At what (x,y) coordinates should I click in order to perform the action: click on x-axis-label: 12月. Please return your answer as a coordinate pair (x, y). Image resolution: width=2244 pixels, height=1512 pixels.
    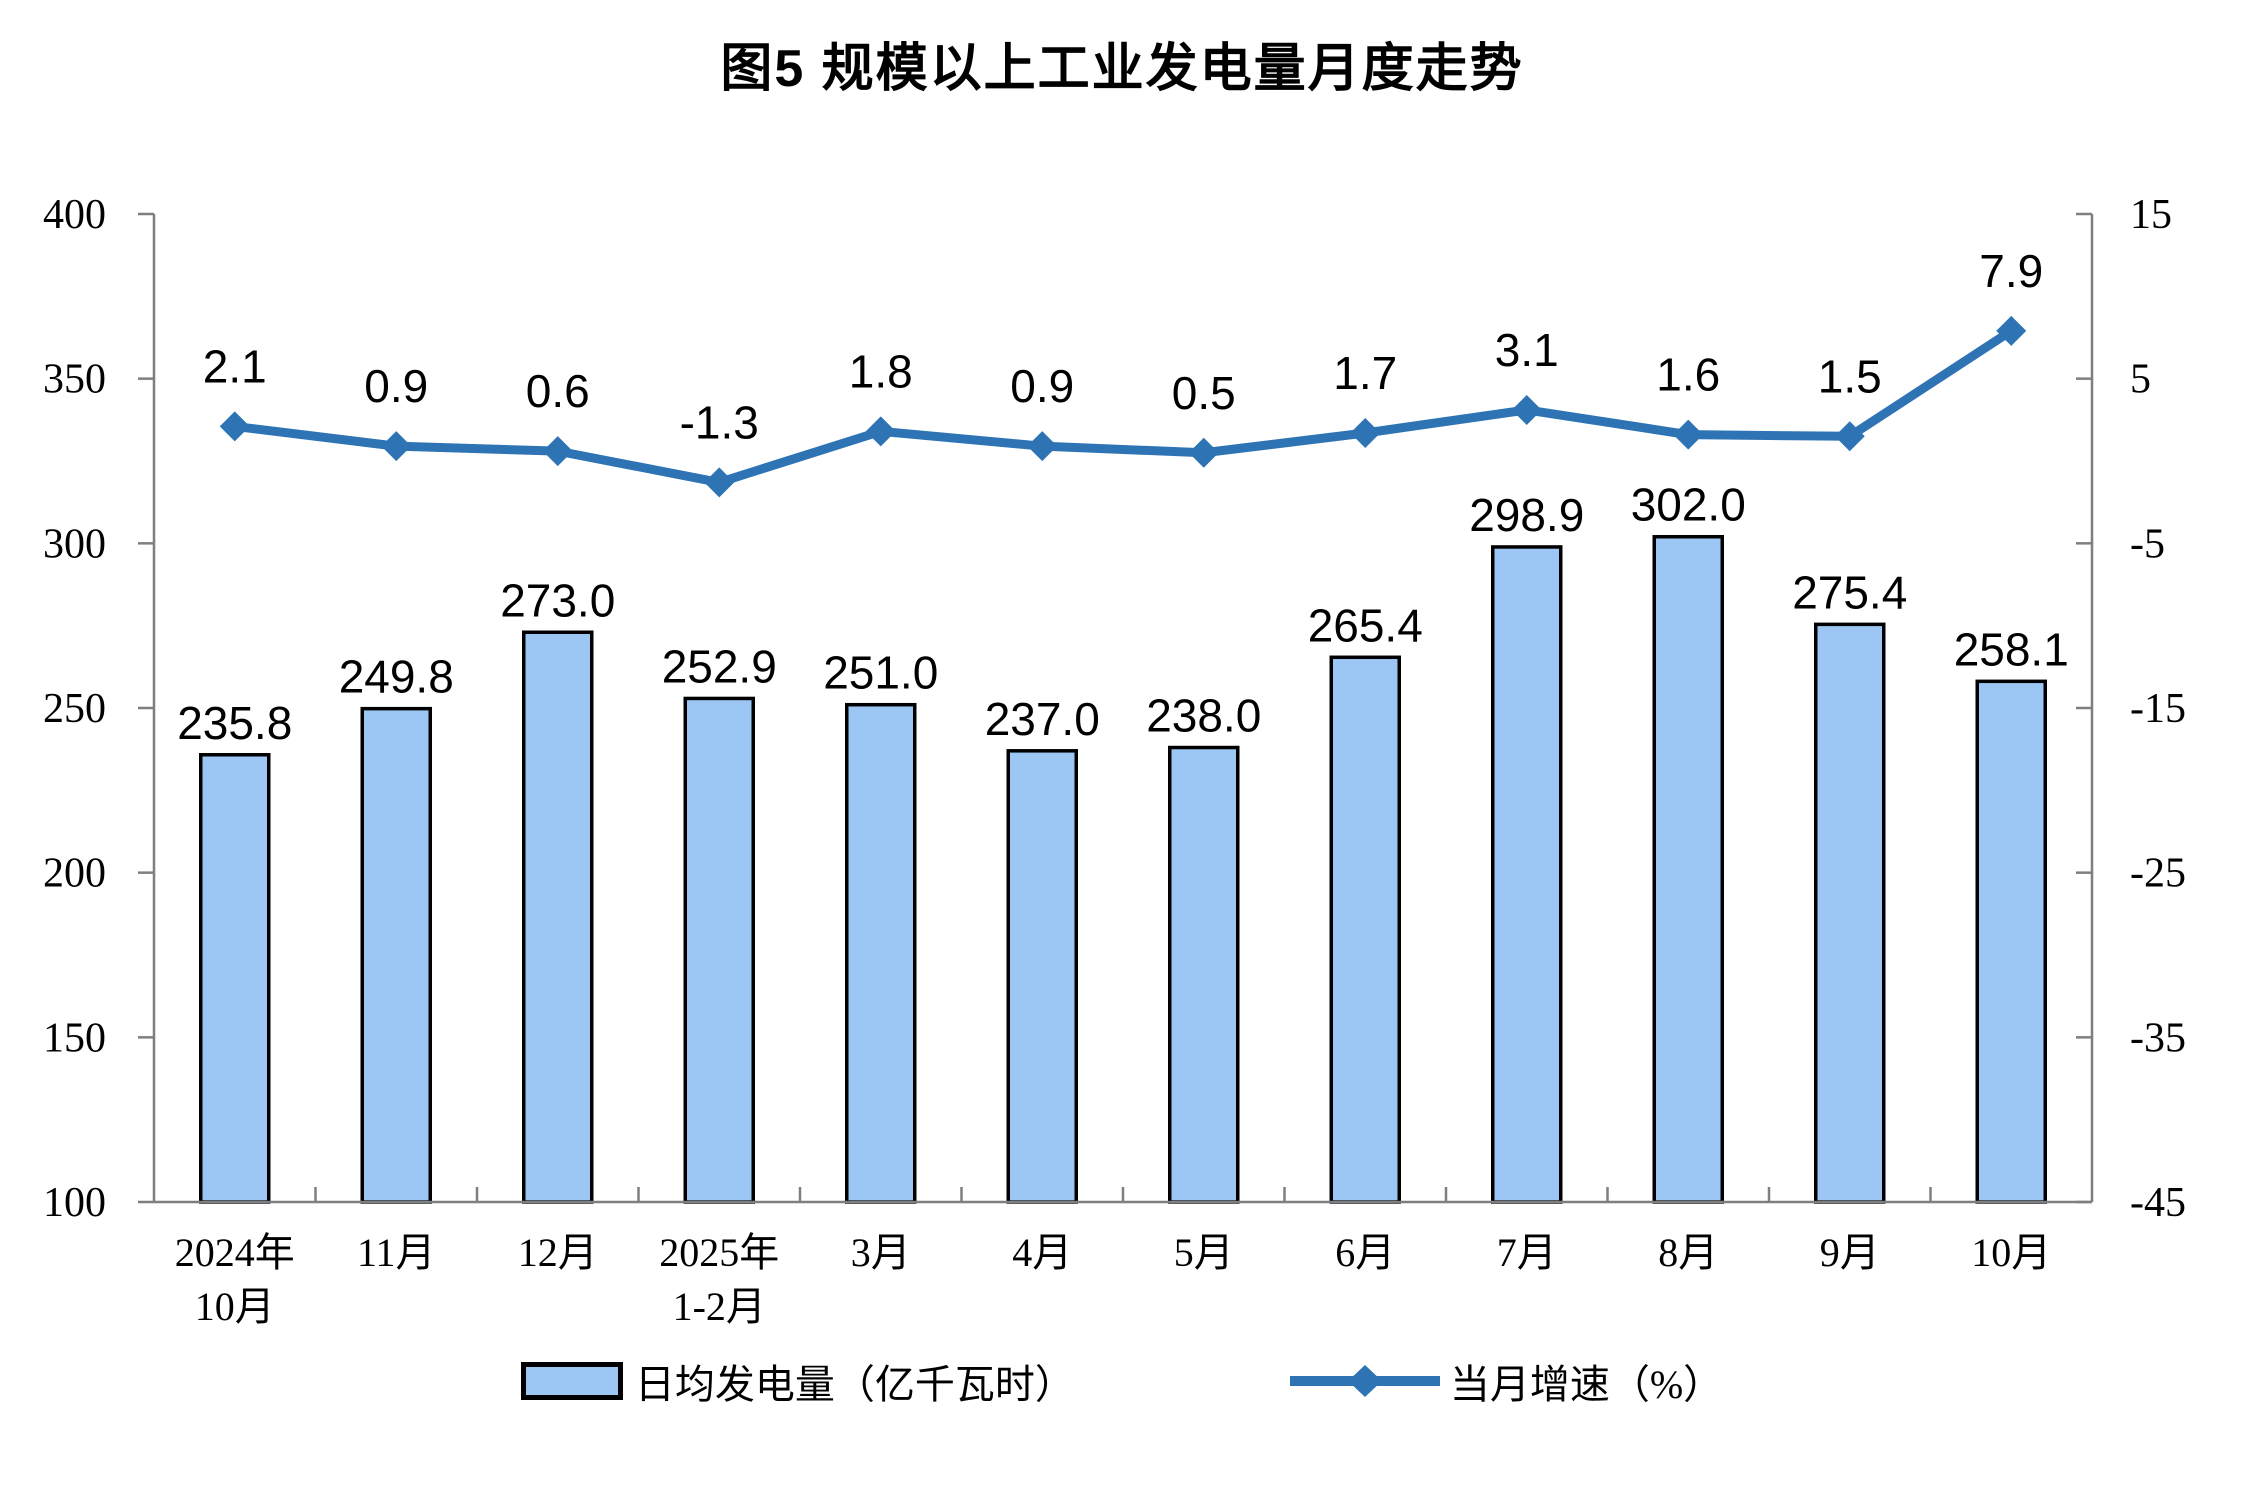
    Looking at the image, I should click on (558, 1252).